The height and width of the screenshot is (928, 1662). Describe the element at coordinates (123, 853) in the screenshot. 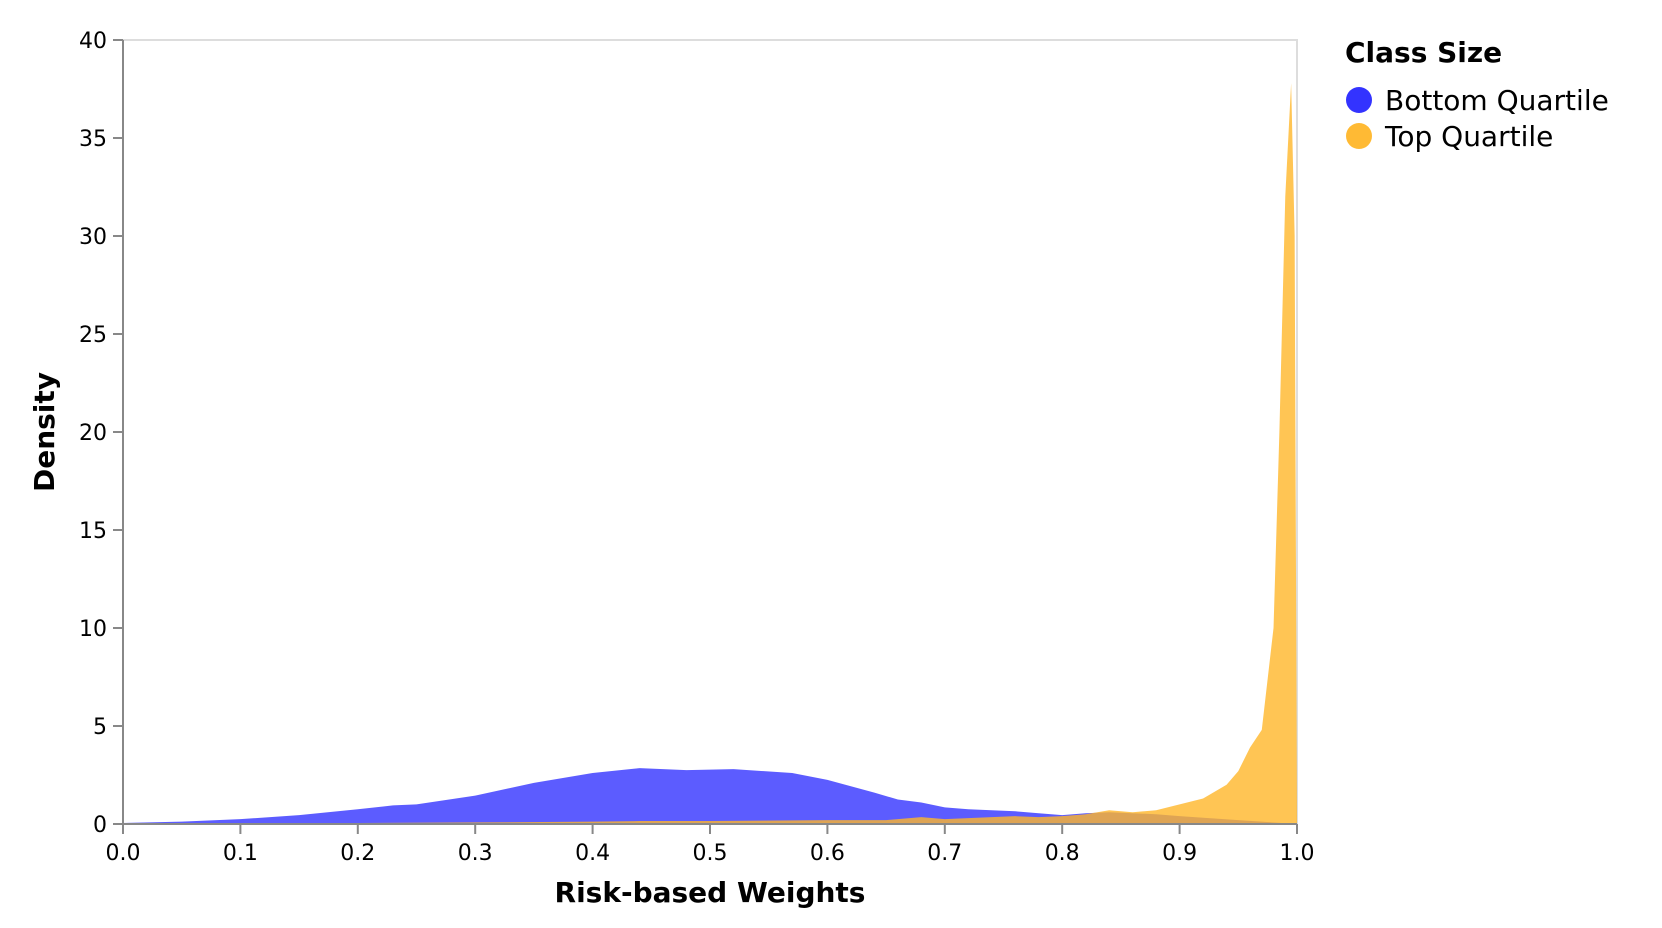

I see `x-tick-label: 0.0` at that location.